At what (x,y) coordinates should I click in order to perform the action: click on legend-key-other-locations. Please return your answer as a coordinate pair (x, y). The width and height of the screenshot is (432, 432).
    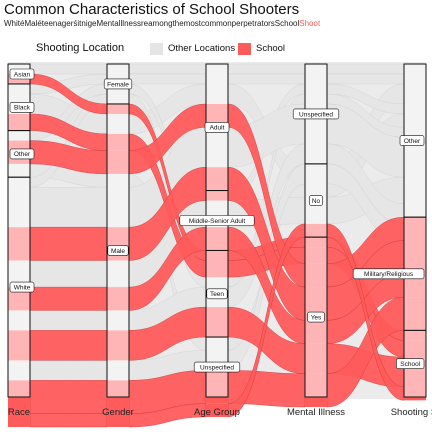
    Looking at the image, I should click on (156, 49).